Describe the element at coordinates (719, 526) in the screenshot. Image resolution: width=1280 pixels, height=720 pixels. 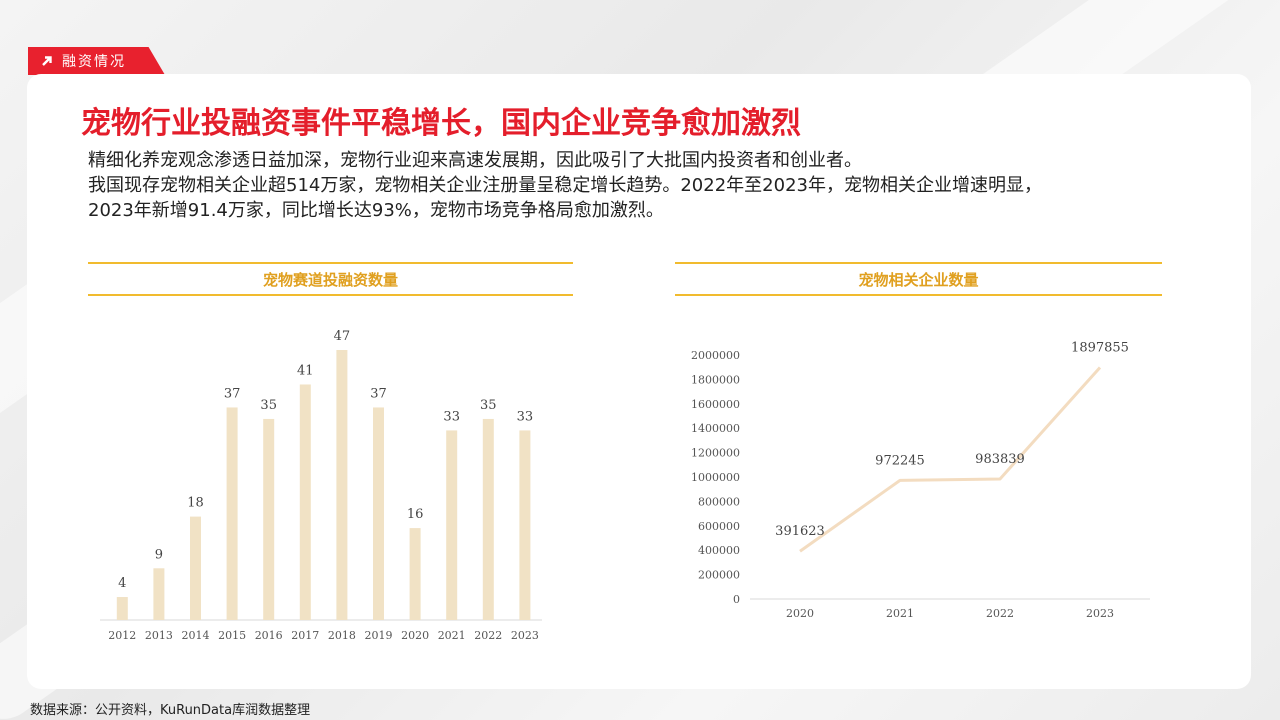
I see `y-tick-label: 600000` at that location.